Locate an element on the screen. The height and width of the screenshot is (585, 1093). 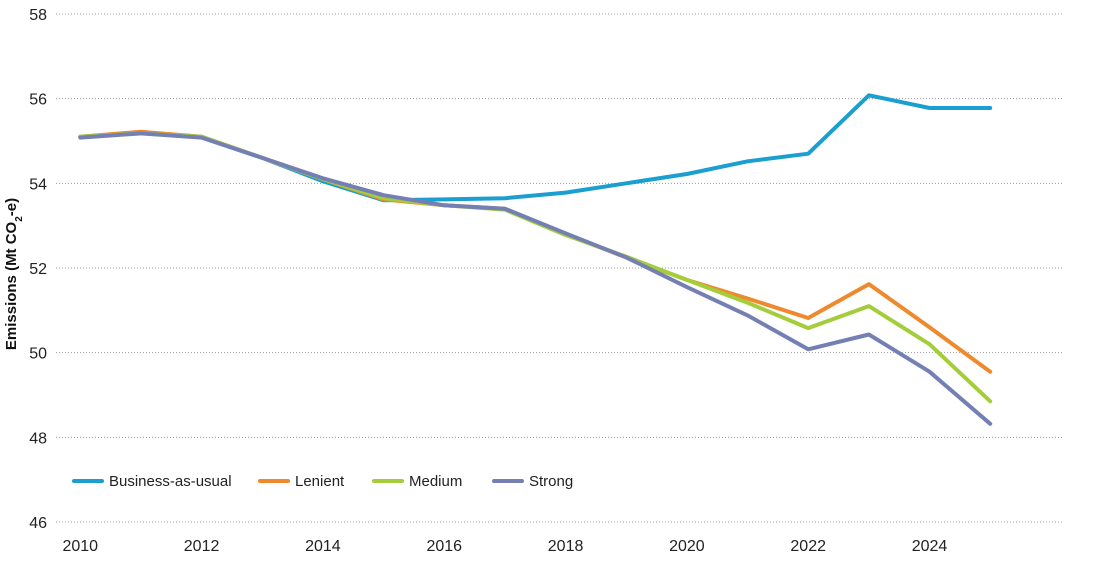
x-tick-label-2020: 2020 is located at coordinates (687, 546).